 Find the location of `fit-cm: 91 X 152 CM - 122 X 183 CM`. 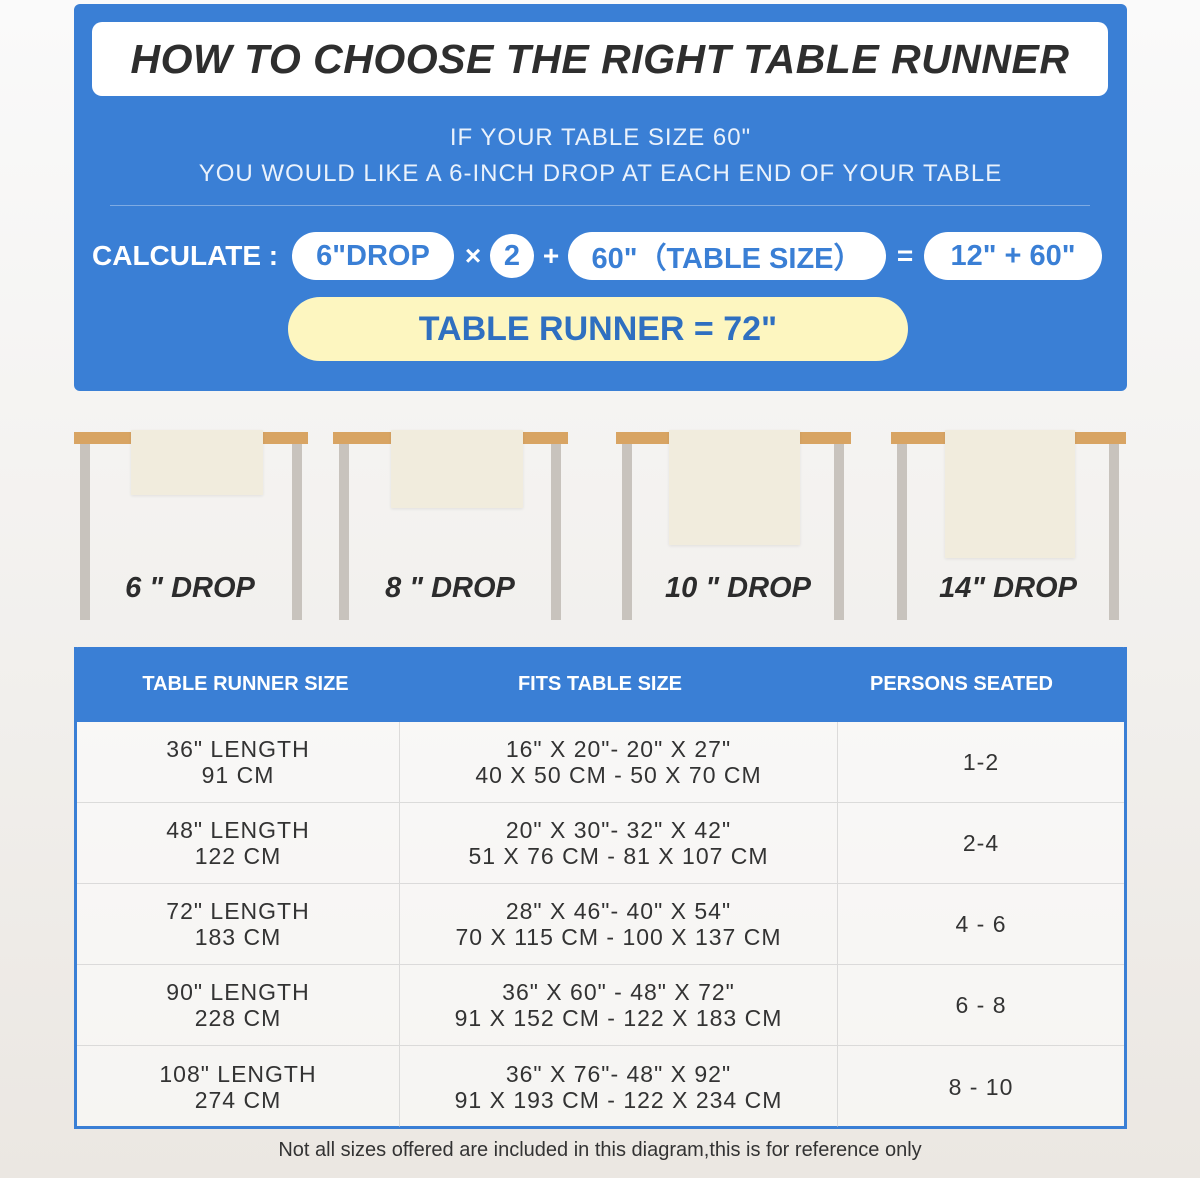

fit-cm: 91 X 152 CM - 122 X 183 CM is located at coordinates (618, 1018).